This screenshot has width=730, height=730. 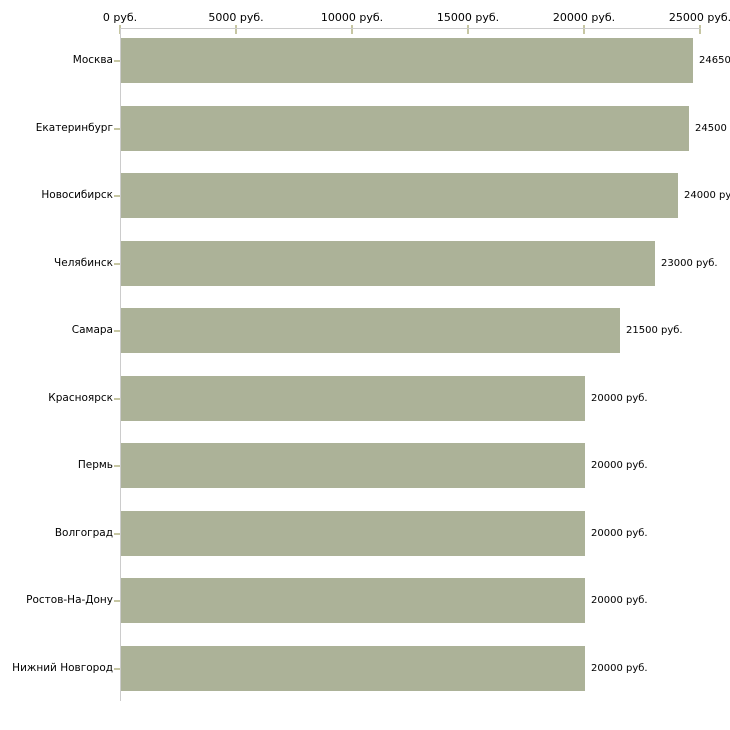 I want to click on category-label: Самара, so click(x=92, y=330).